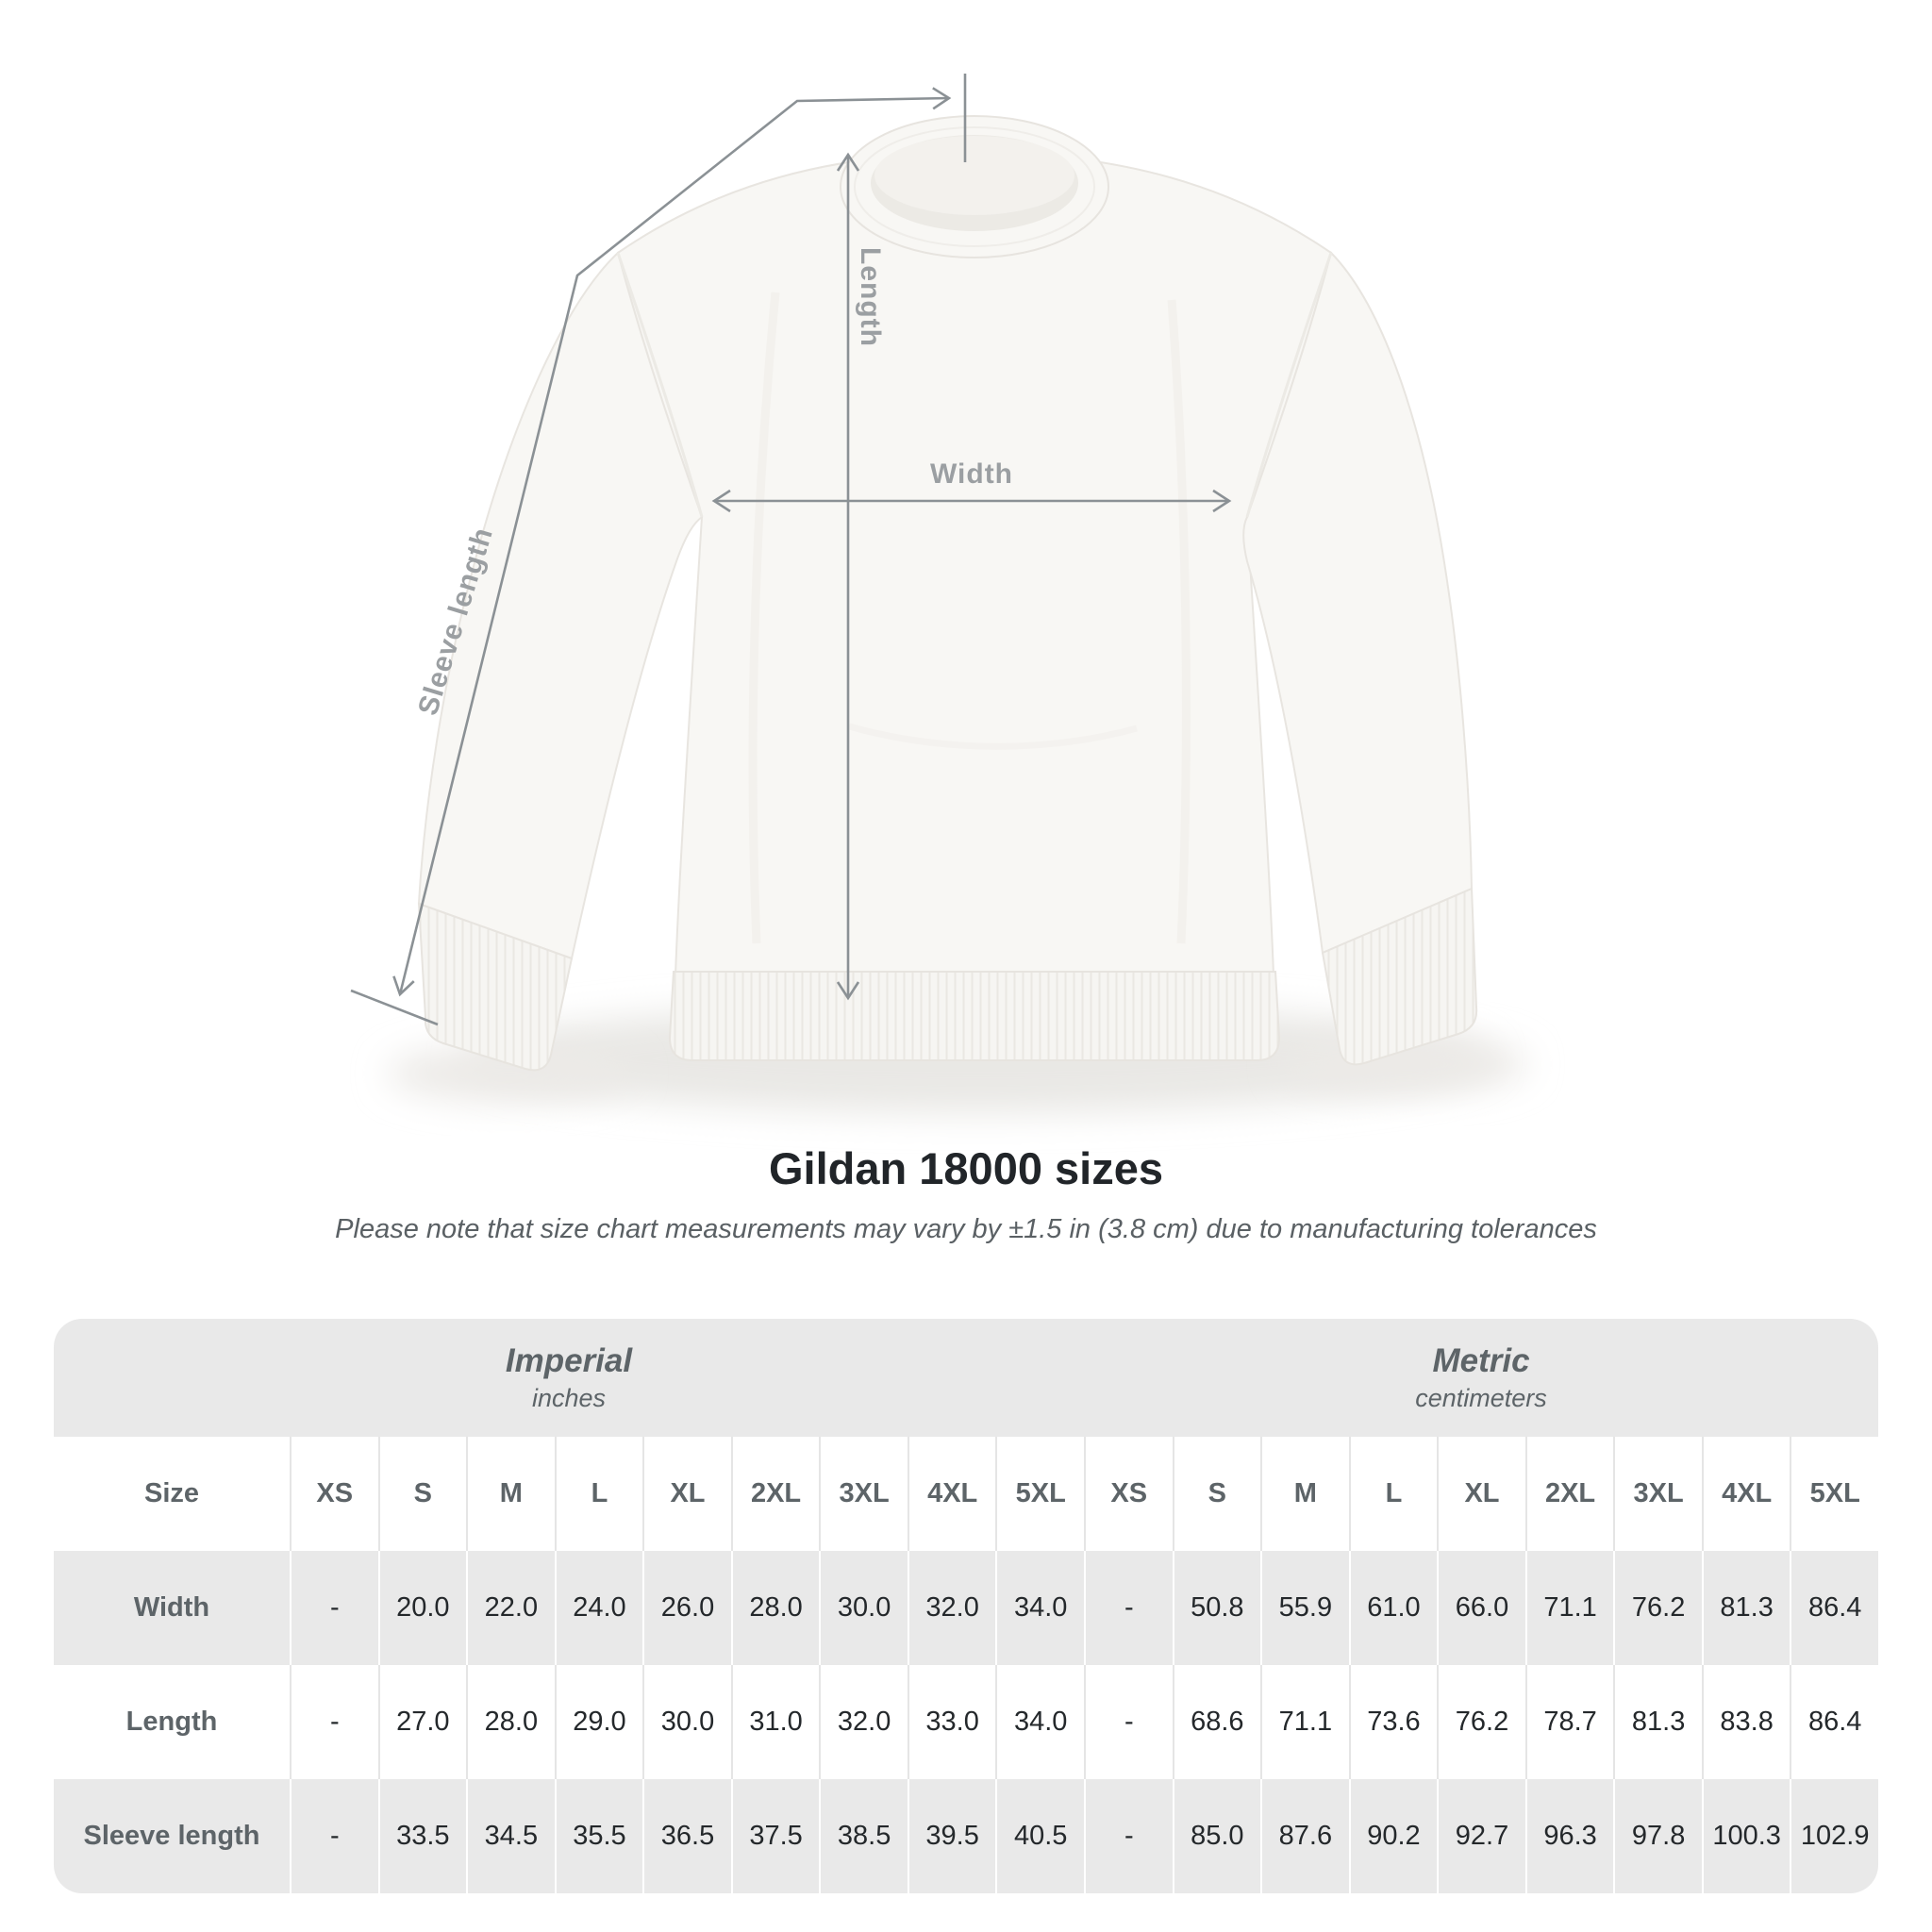 This screenshot has width=1932, height=1932. I want to click on unit-group-imperial: Imperial inches, so click(569, 1378).